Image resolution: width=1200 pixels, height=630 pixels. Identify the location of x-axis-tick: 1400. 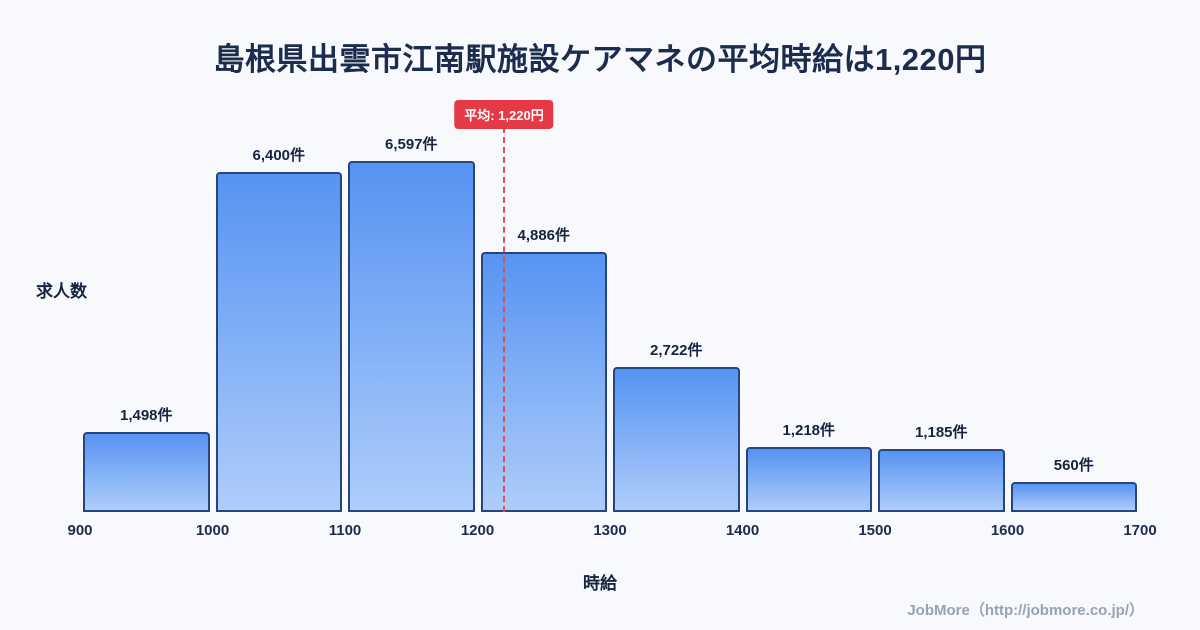
(742, 530).